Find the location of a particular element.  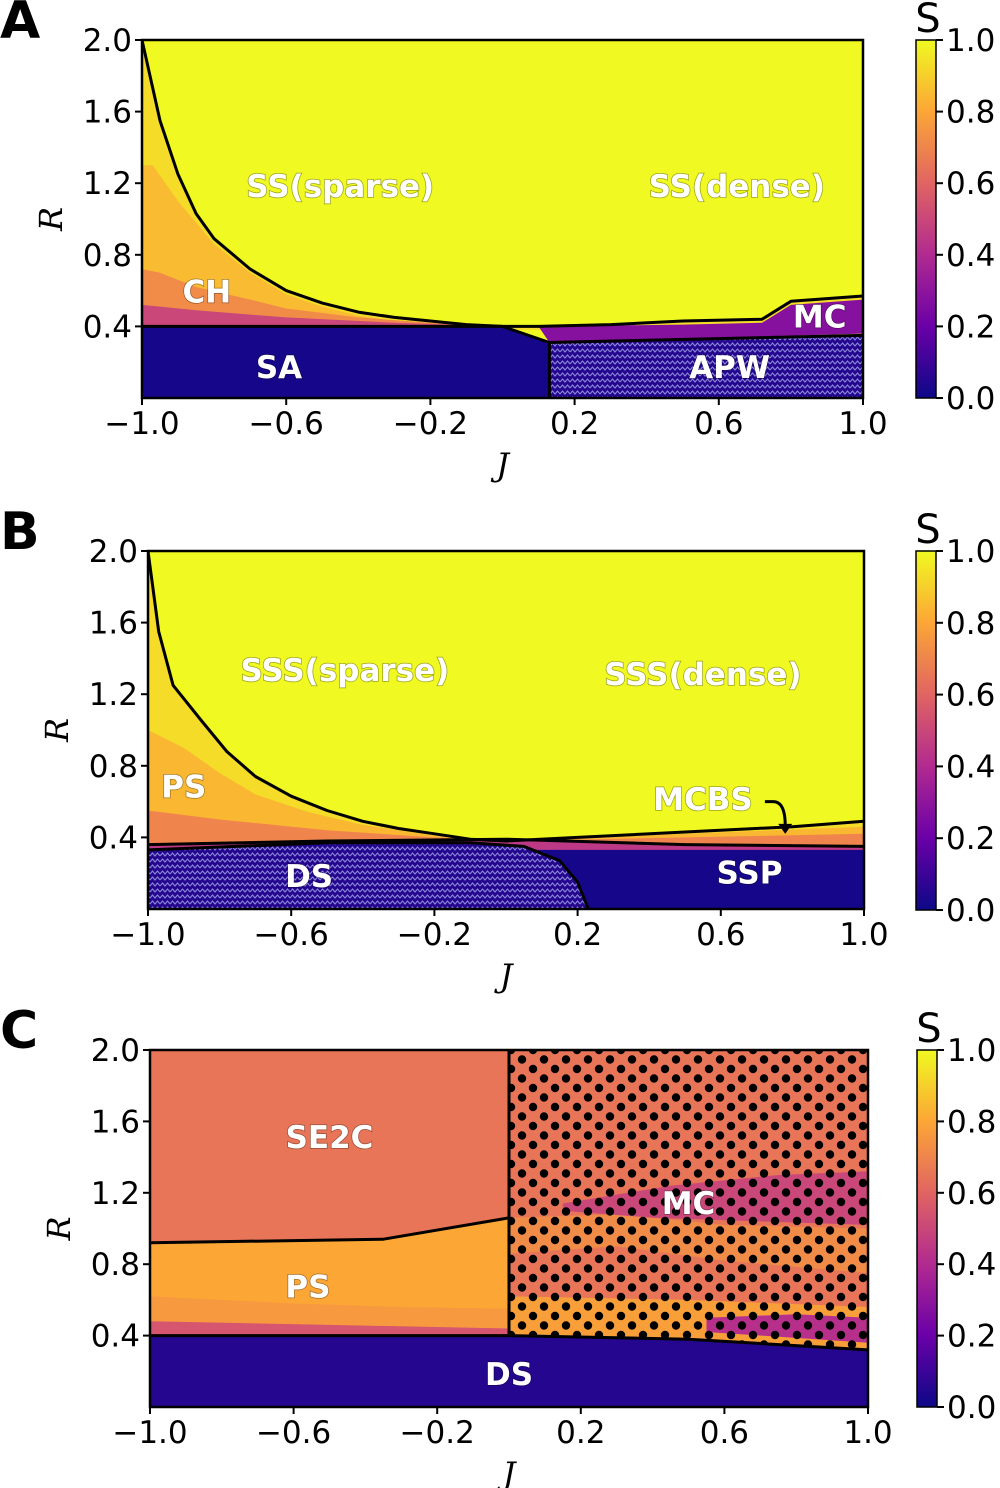

region-fill-ch-low is located at coordinates (322, 298).